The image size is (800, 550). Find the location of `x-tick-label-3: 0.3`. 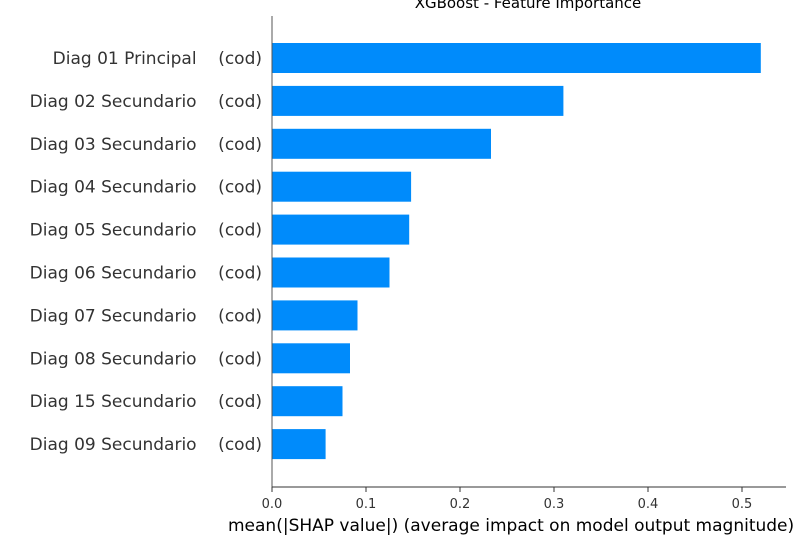

x-tick-label-3: 0.3 is located at coordinates (554, 504).